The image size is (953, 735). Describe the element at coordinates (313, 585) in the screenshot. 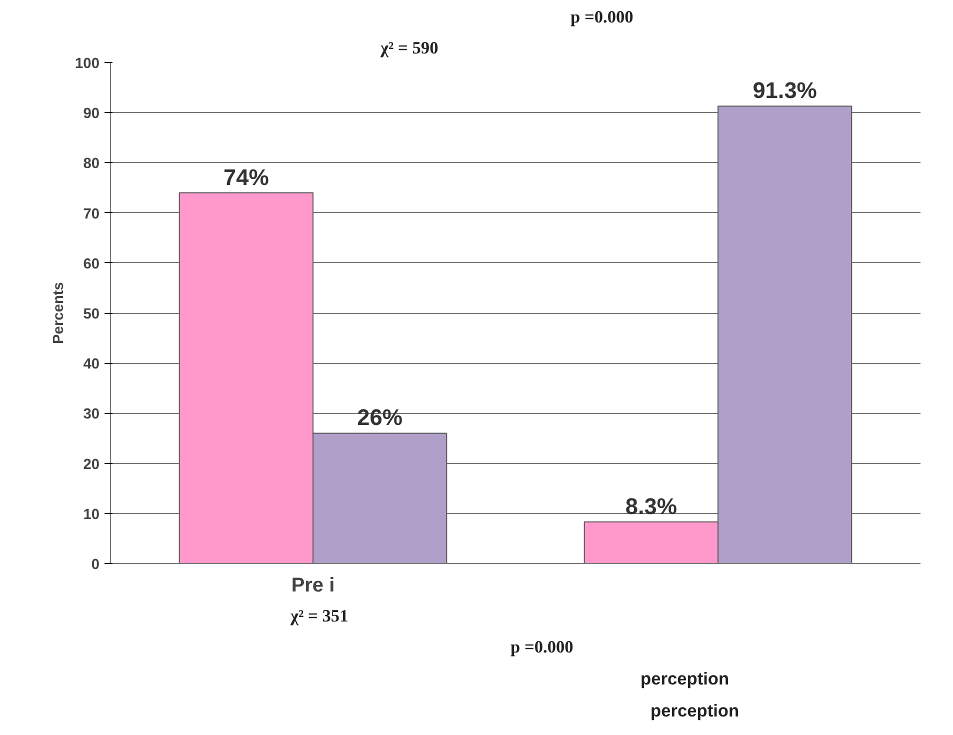

I see `x-tick-label: Pre i` at that location.